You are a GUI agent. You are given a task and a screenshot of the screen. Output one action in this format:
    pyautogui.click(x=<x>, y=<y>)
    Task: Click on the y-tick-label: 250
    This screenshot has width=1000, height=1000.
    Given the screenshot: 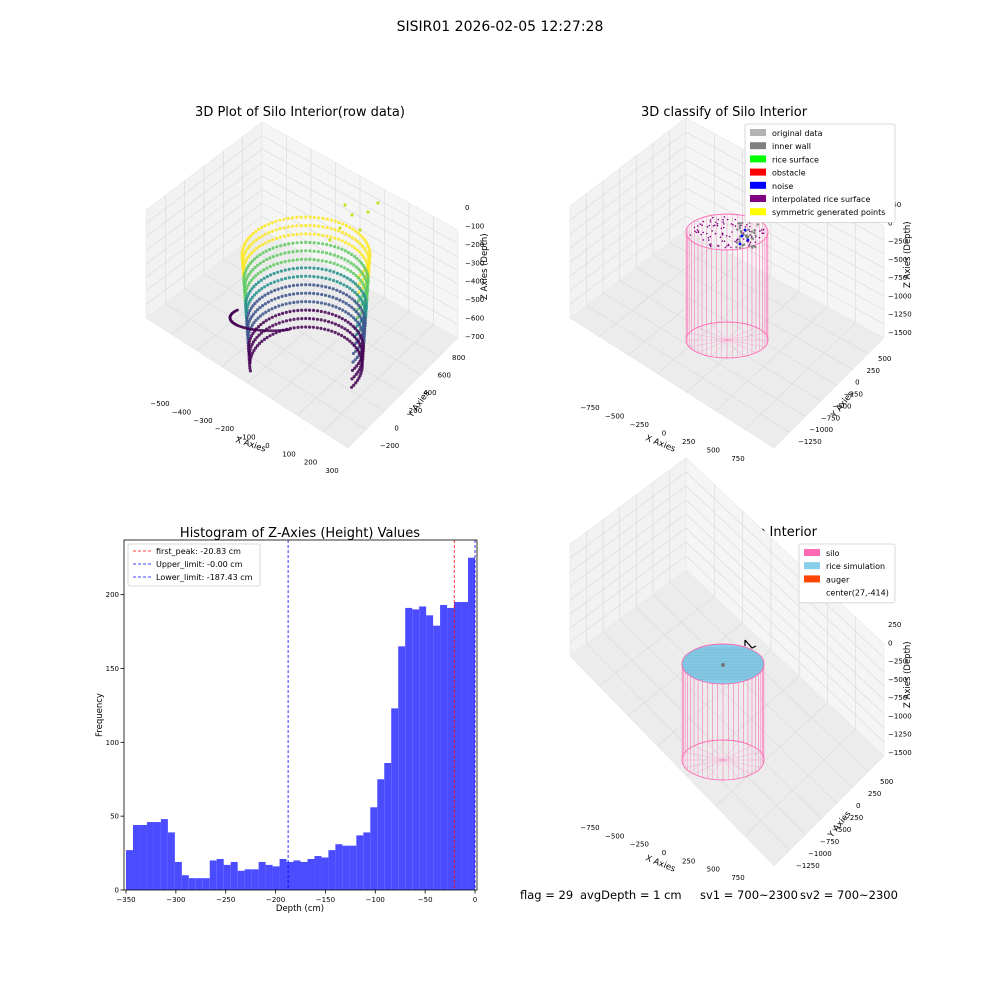 What is the action you would take?
    pyautogui.click(x=873, y=371)
    